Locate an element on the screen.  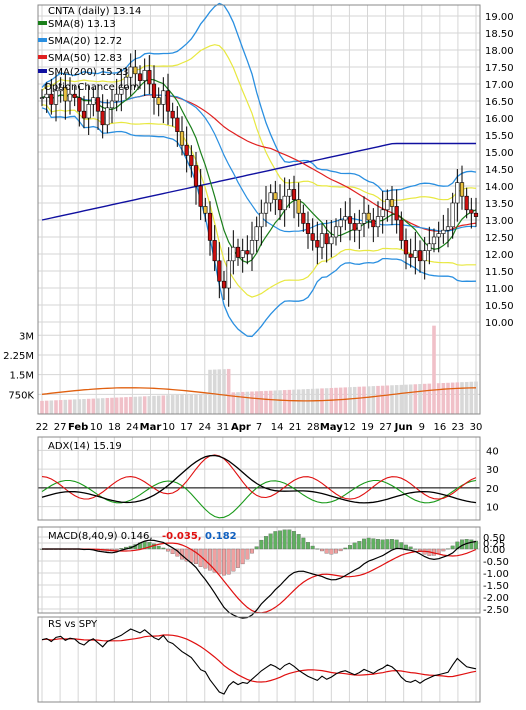
legend-swatch-sma20 is located at coordinates (42, 40).